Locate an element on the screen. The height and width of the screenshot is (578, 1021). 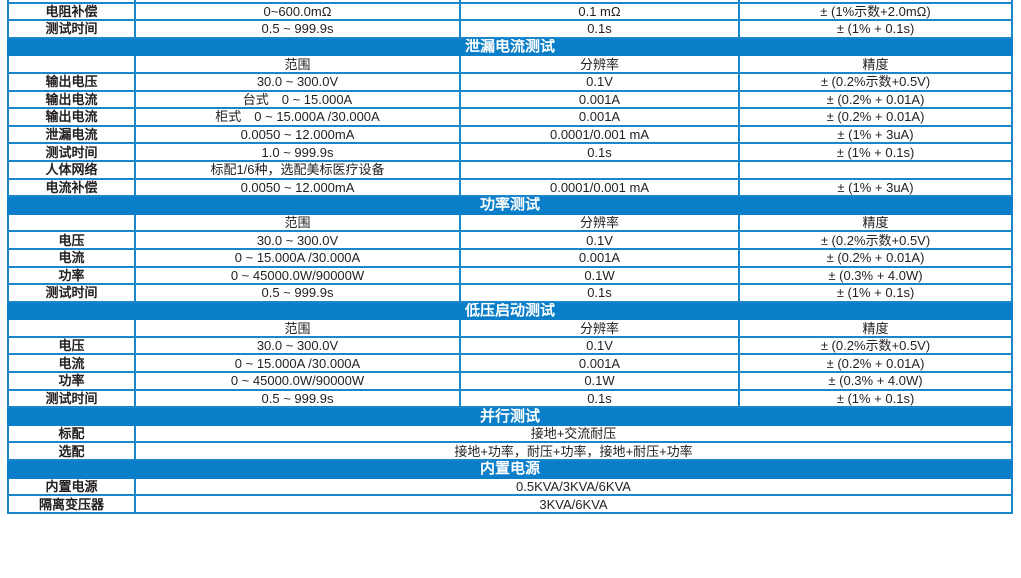
param-name: 标配 is located at coordinates (71, 433).